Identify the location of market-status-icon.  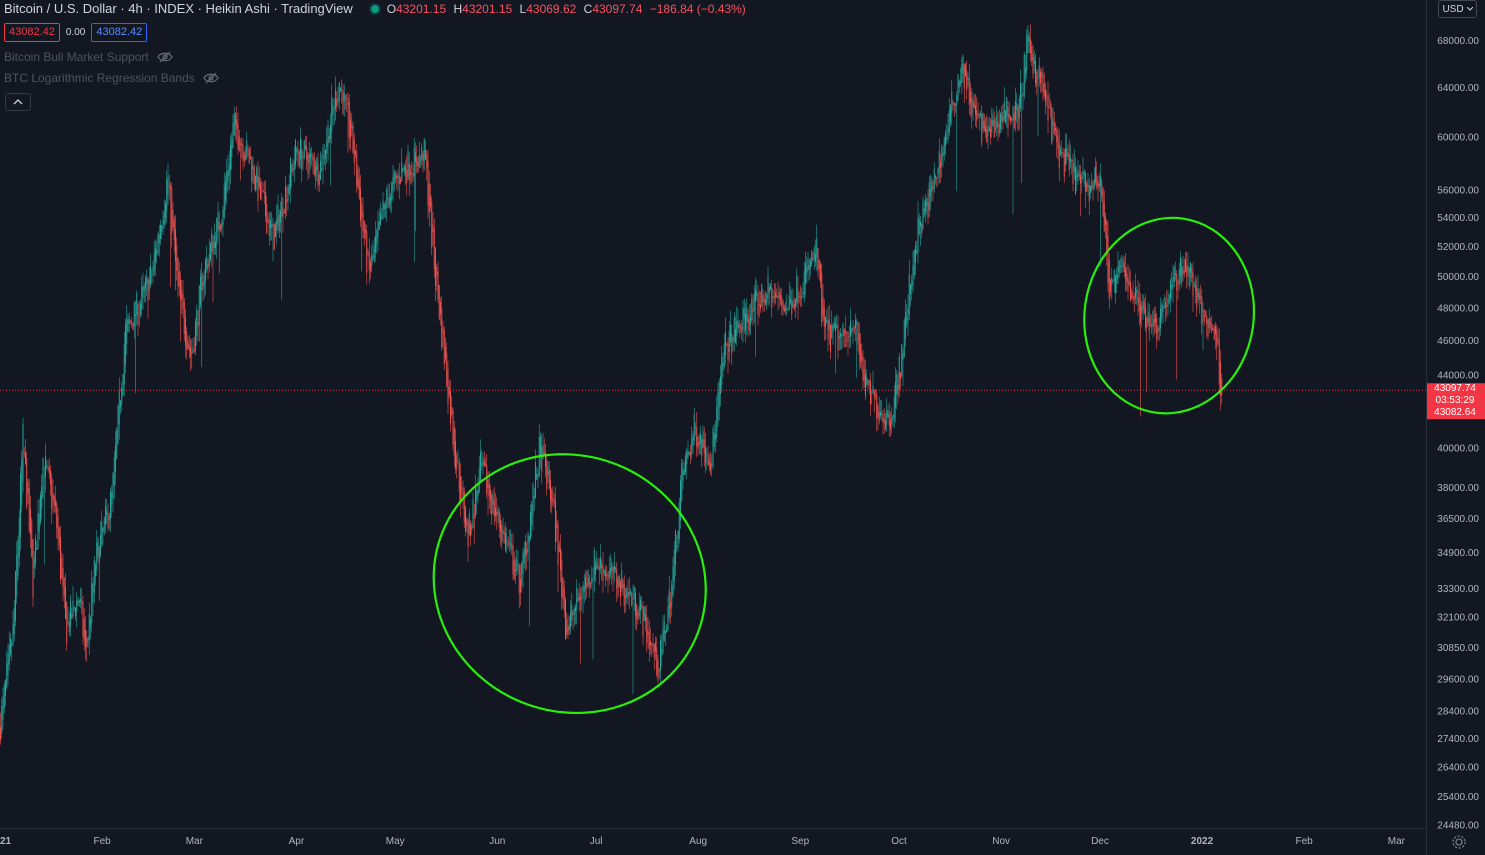
(374, 8).